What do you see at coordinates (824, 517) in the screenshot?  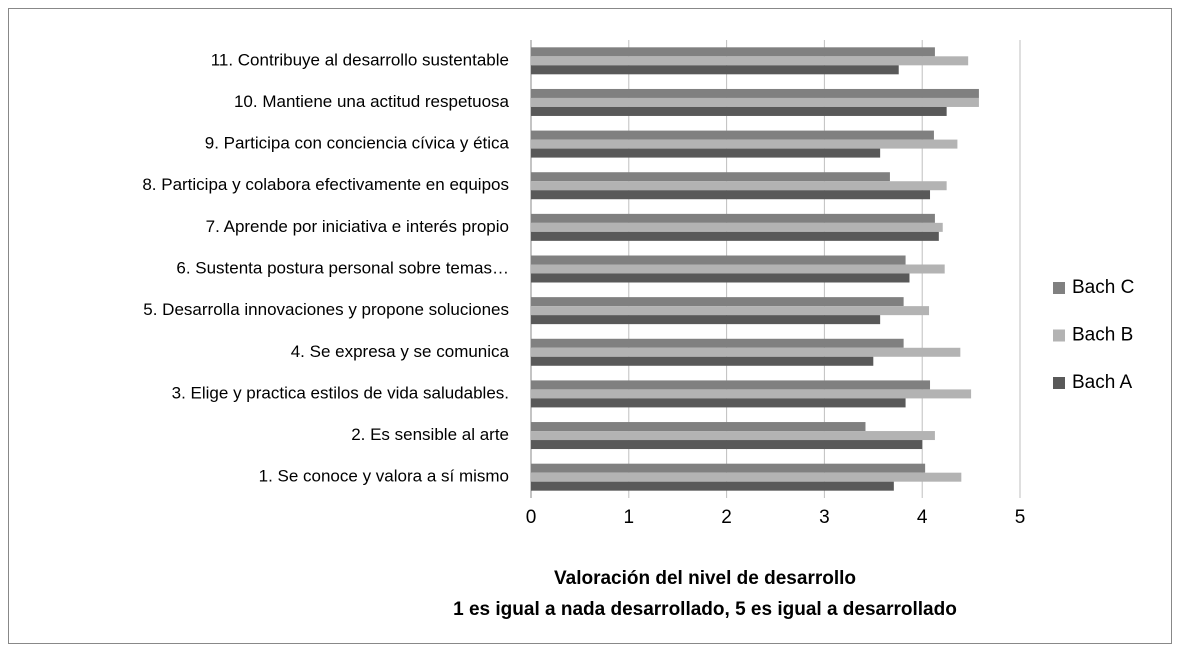 I see `x-tick-label: 3` at bounding box center [824, 517].